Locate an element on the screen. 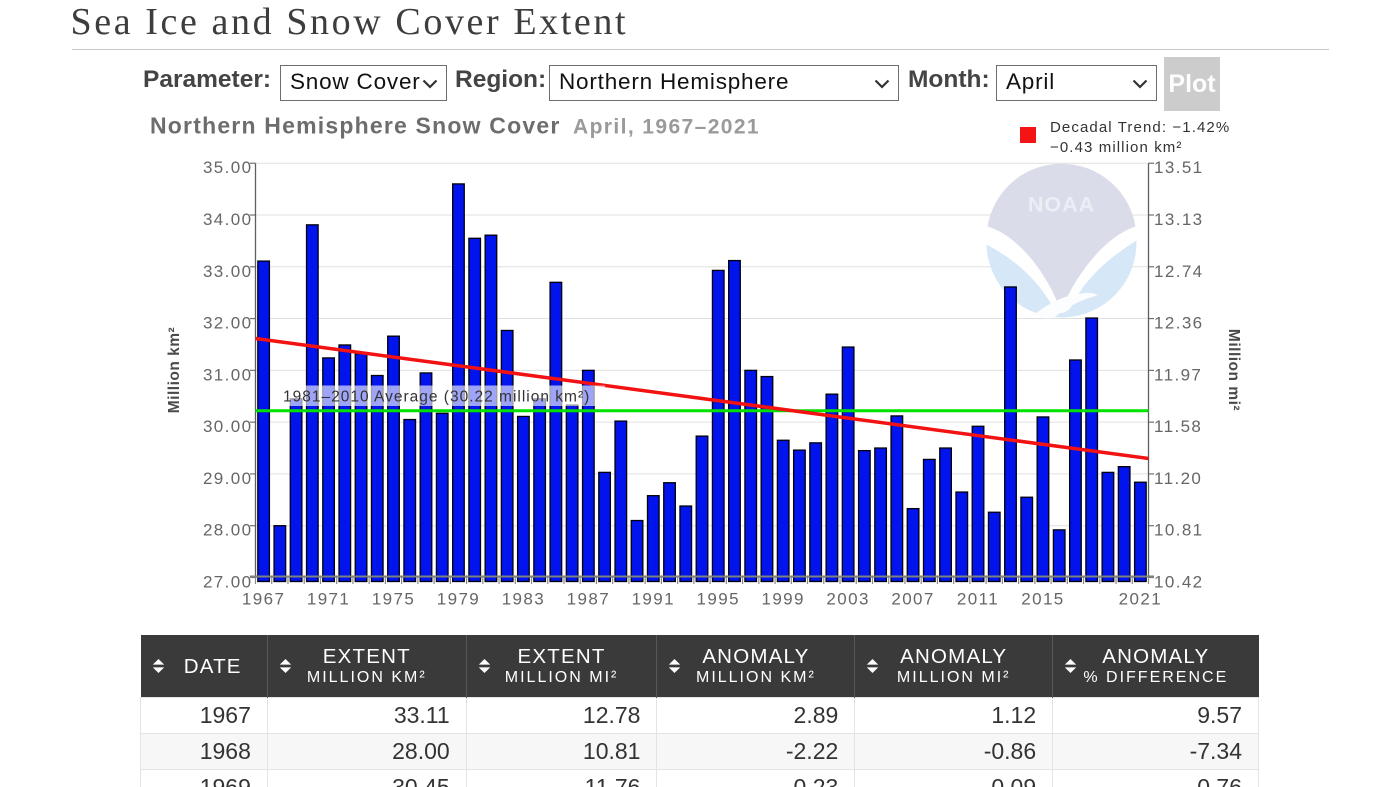 The width and height of the screenshot is (1400, 787). svg-text: 32.00 is located at coordinates (228, 323).